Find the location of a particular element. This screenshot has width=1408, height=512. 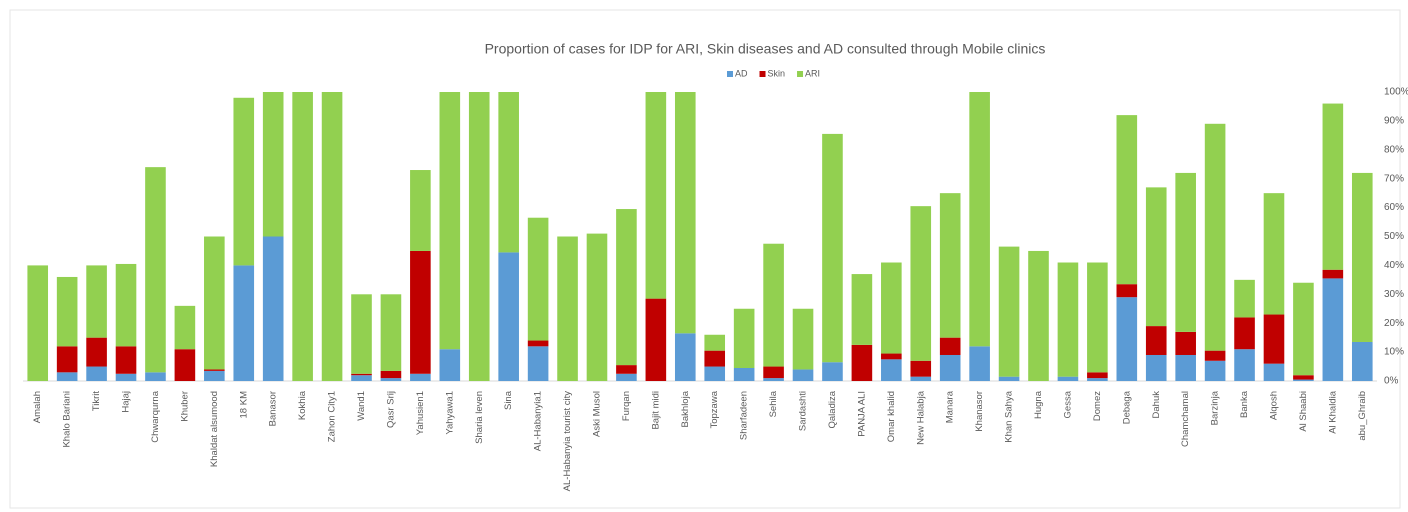

x-tick-label: PANJA ALI is located at coordinates (861, 414).